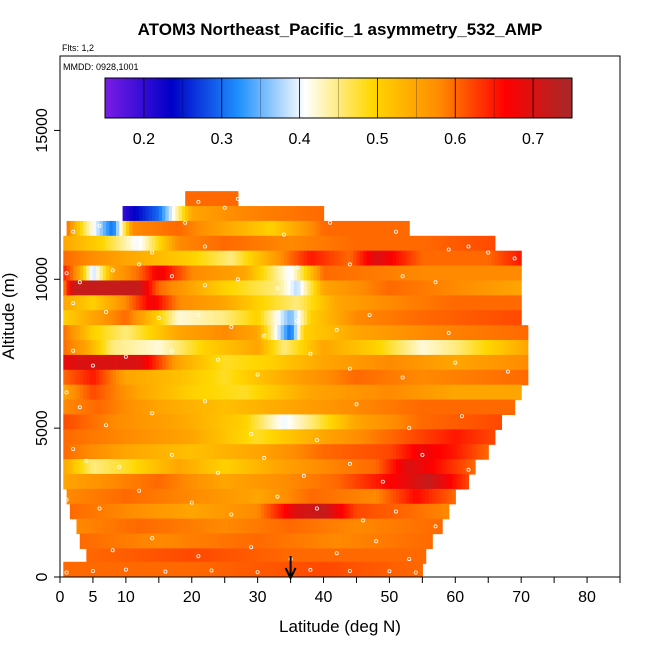 This screenshot has width=650, height=655. What do you see at coordinates (269, 467) in the screenshot?
I see `heatmap-band` at bounding box center [269, 467].